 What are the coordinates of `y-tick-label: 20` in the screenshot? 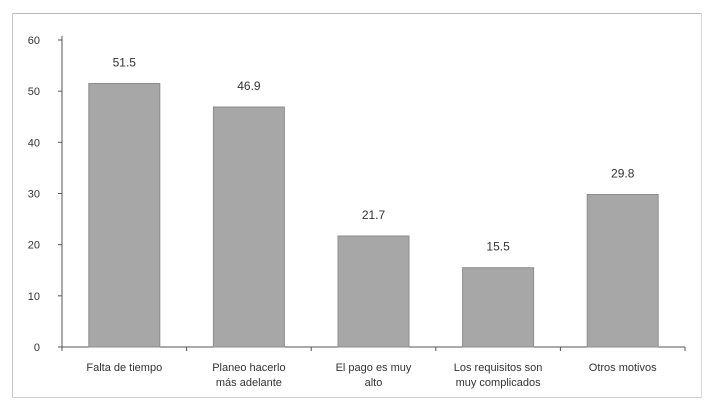 It's located at (34, 246).